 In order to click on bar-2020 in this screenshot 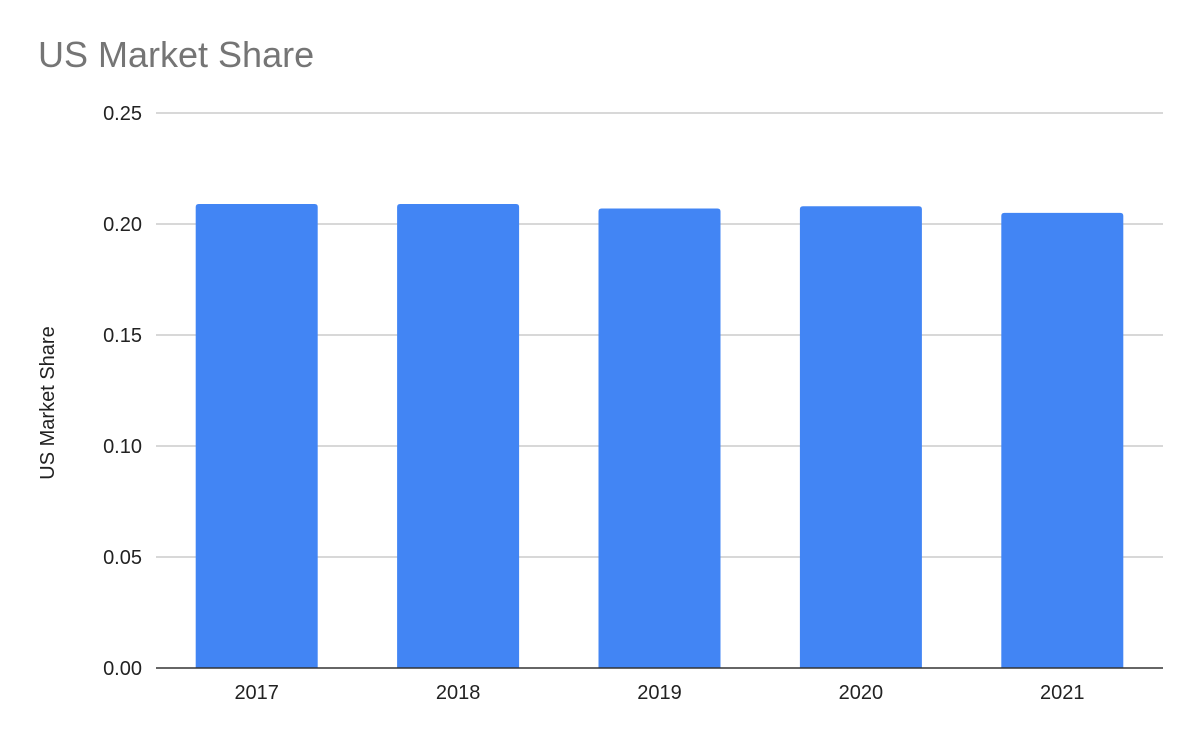, I will do `click(860, 437)`.